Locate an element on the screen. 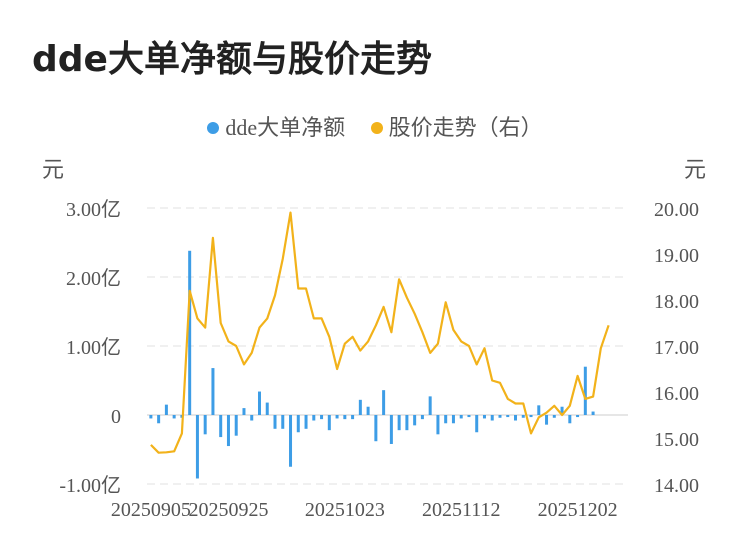  right-tick-label: 20.00 is located at coordinates (676, 210).